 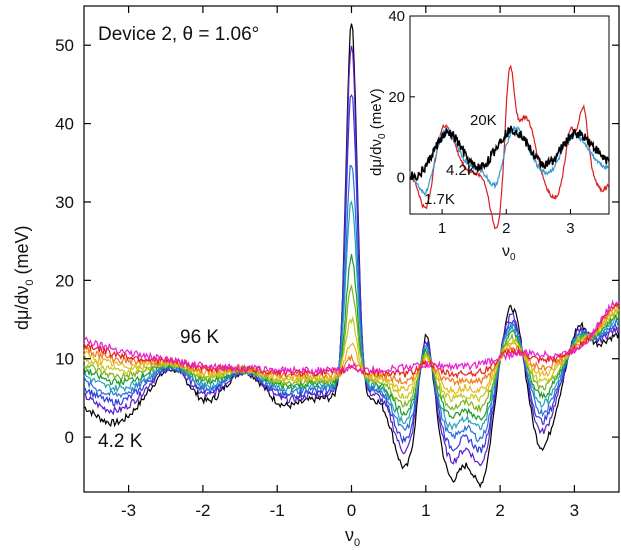 I want to click on device-annotation: Device 2, θ = 1.06°, so click(x=178, y=34).